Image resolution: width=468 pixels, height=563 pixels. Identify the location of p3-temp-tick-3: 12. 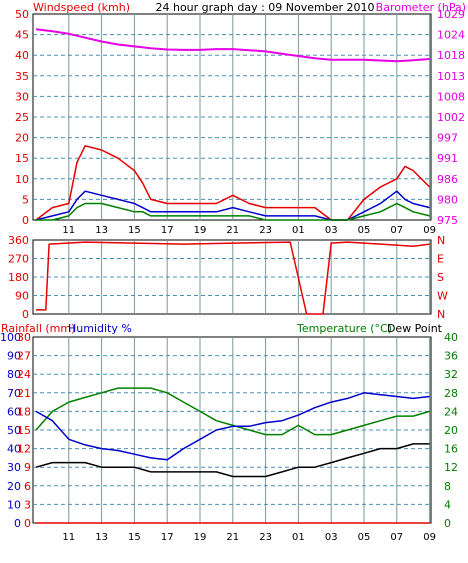
(451, 467).